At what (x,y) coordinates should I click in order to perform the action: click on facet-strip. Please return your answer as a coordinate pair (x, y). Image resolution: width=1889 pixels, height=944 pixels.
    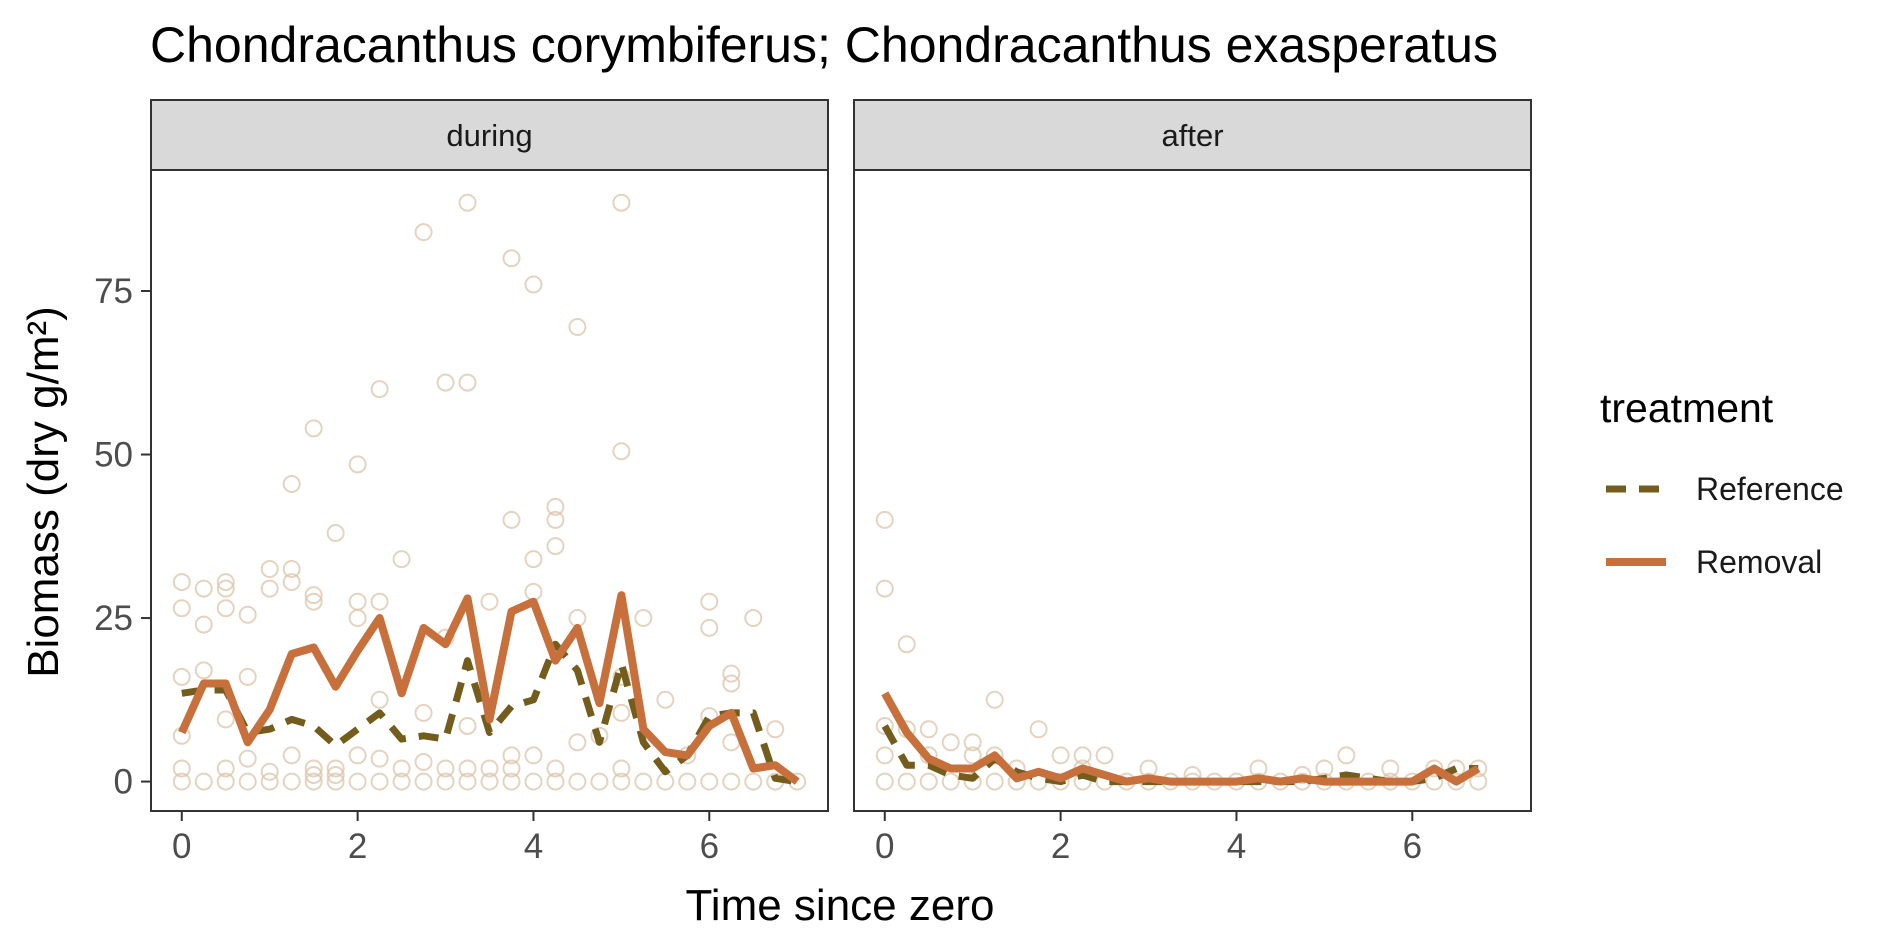
    Looking at the image, I should click on (489, 135).